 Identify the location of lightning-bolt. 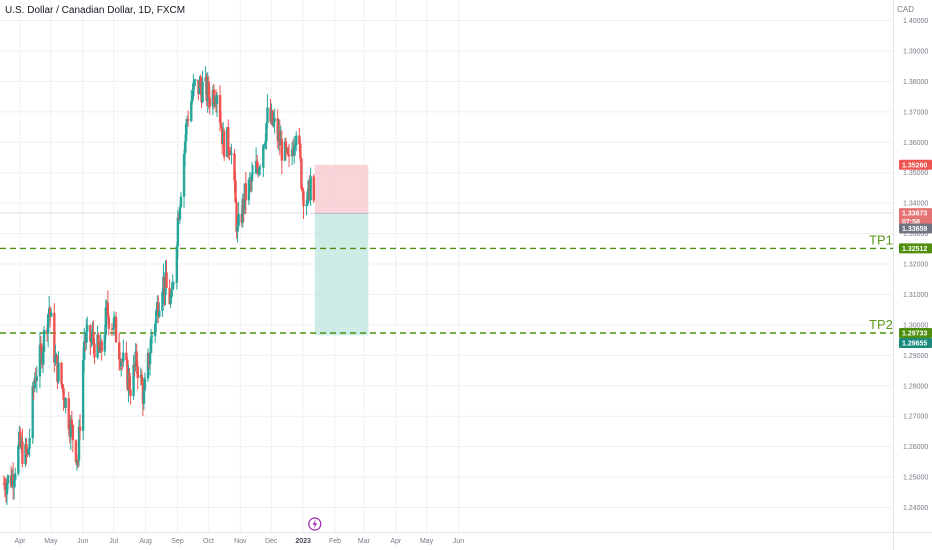
(315, 524).